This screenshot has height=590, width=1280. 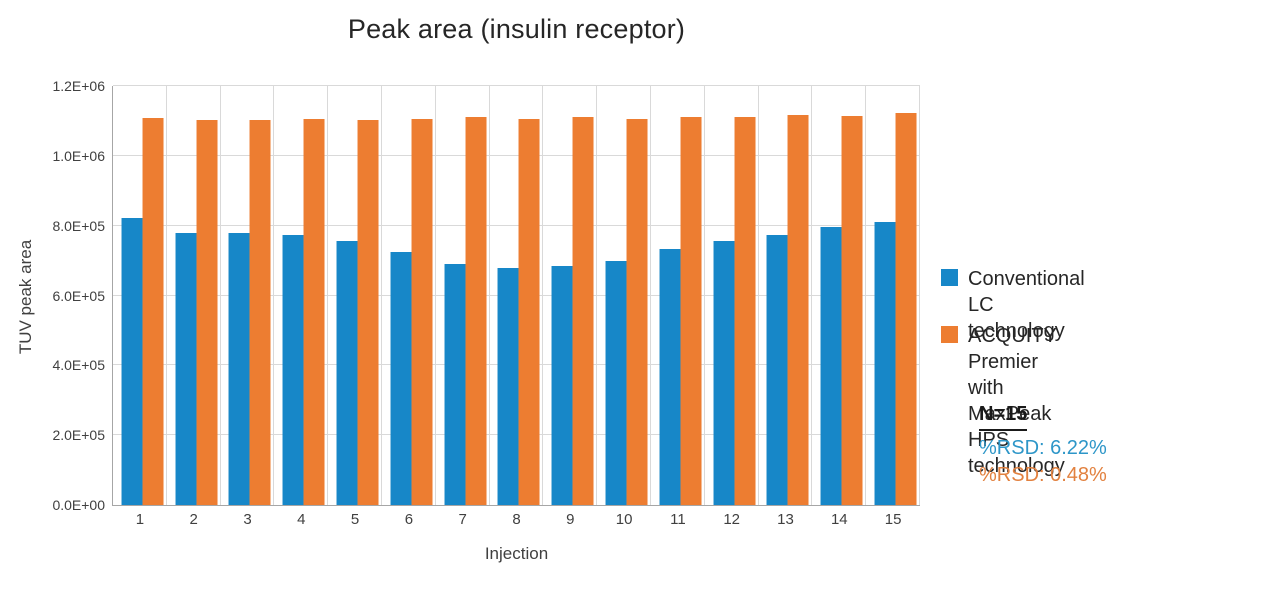 What do you see at coordinates (78, 505) in the screenshot?
I see `y-tick-label: 0.0E+00` at bounding box center [78, 505].